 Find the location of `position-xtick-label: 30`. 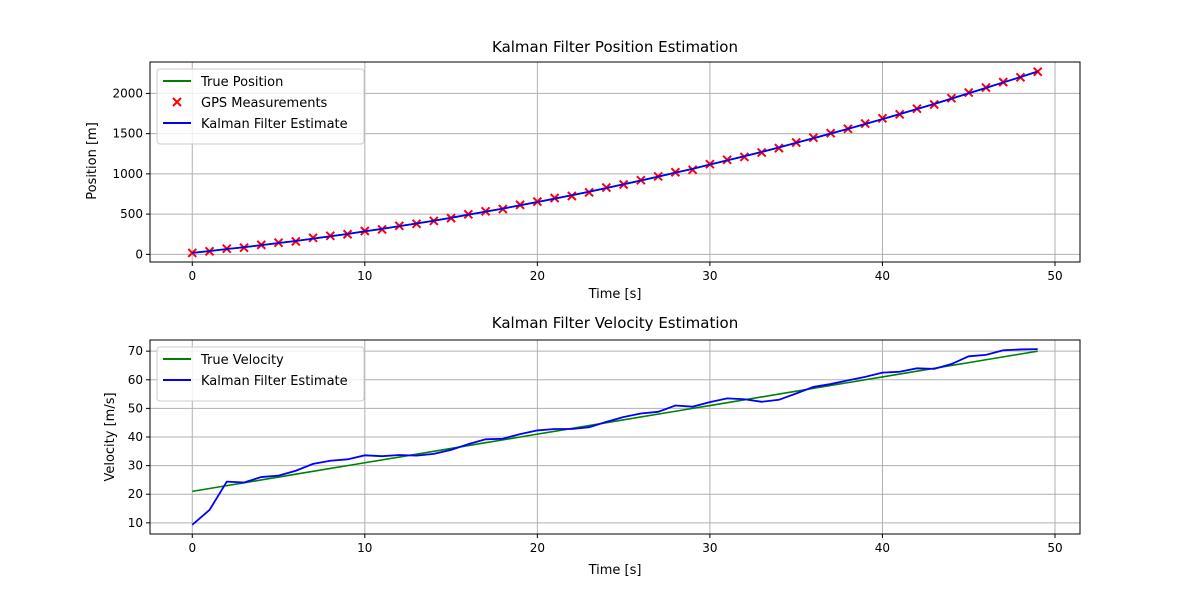

position-xtick-label: 30 is located at coordinates (709, 276).